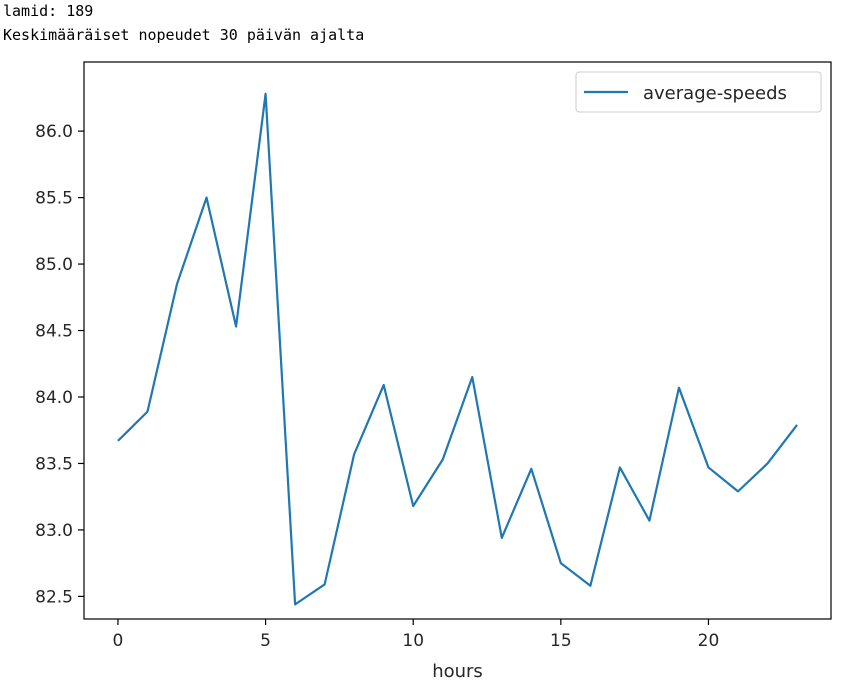  What do you see at coordinates (715, 93) in the screenshot?
I see `legend-label: average-speeds` at bounding box center [715, 93].